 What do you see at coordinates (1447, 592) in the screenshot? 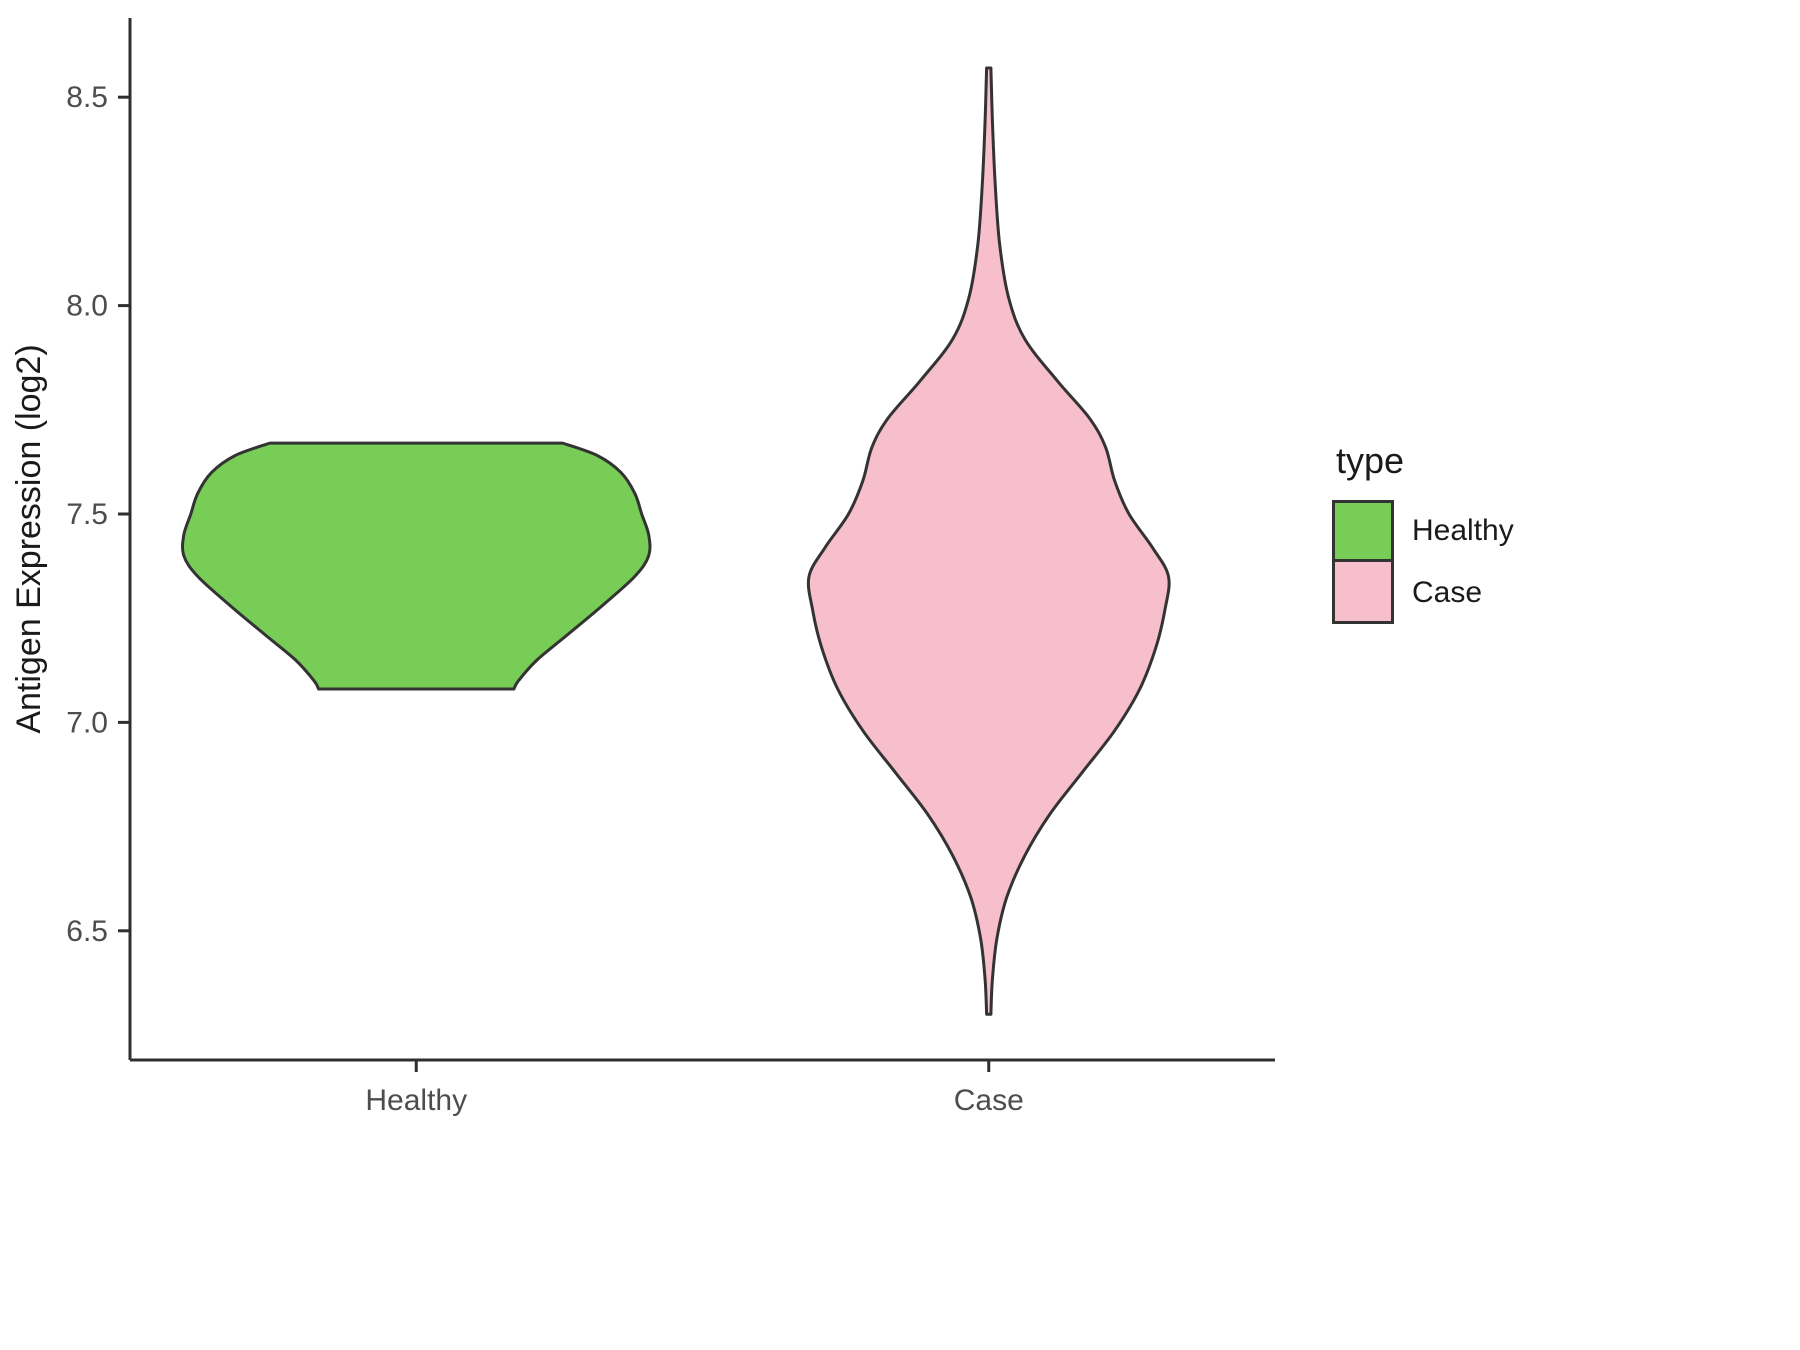
I see `legend-label-case: Case` at bounding box center [1447, 592].